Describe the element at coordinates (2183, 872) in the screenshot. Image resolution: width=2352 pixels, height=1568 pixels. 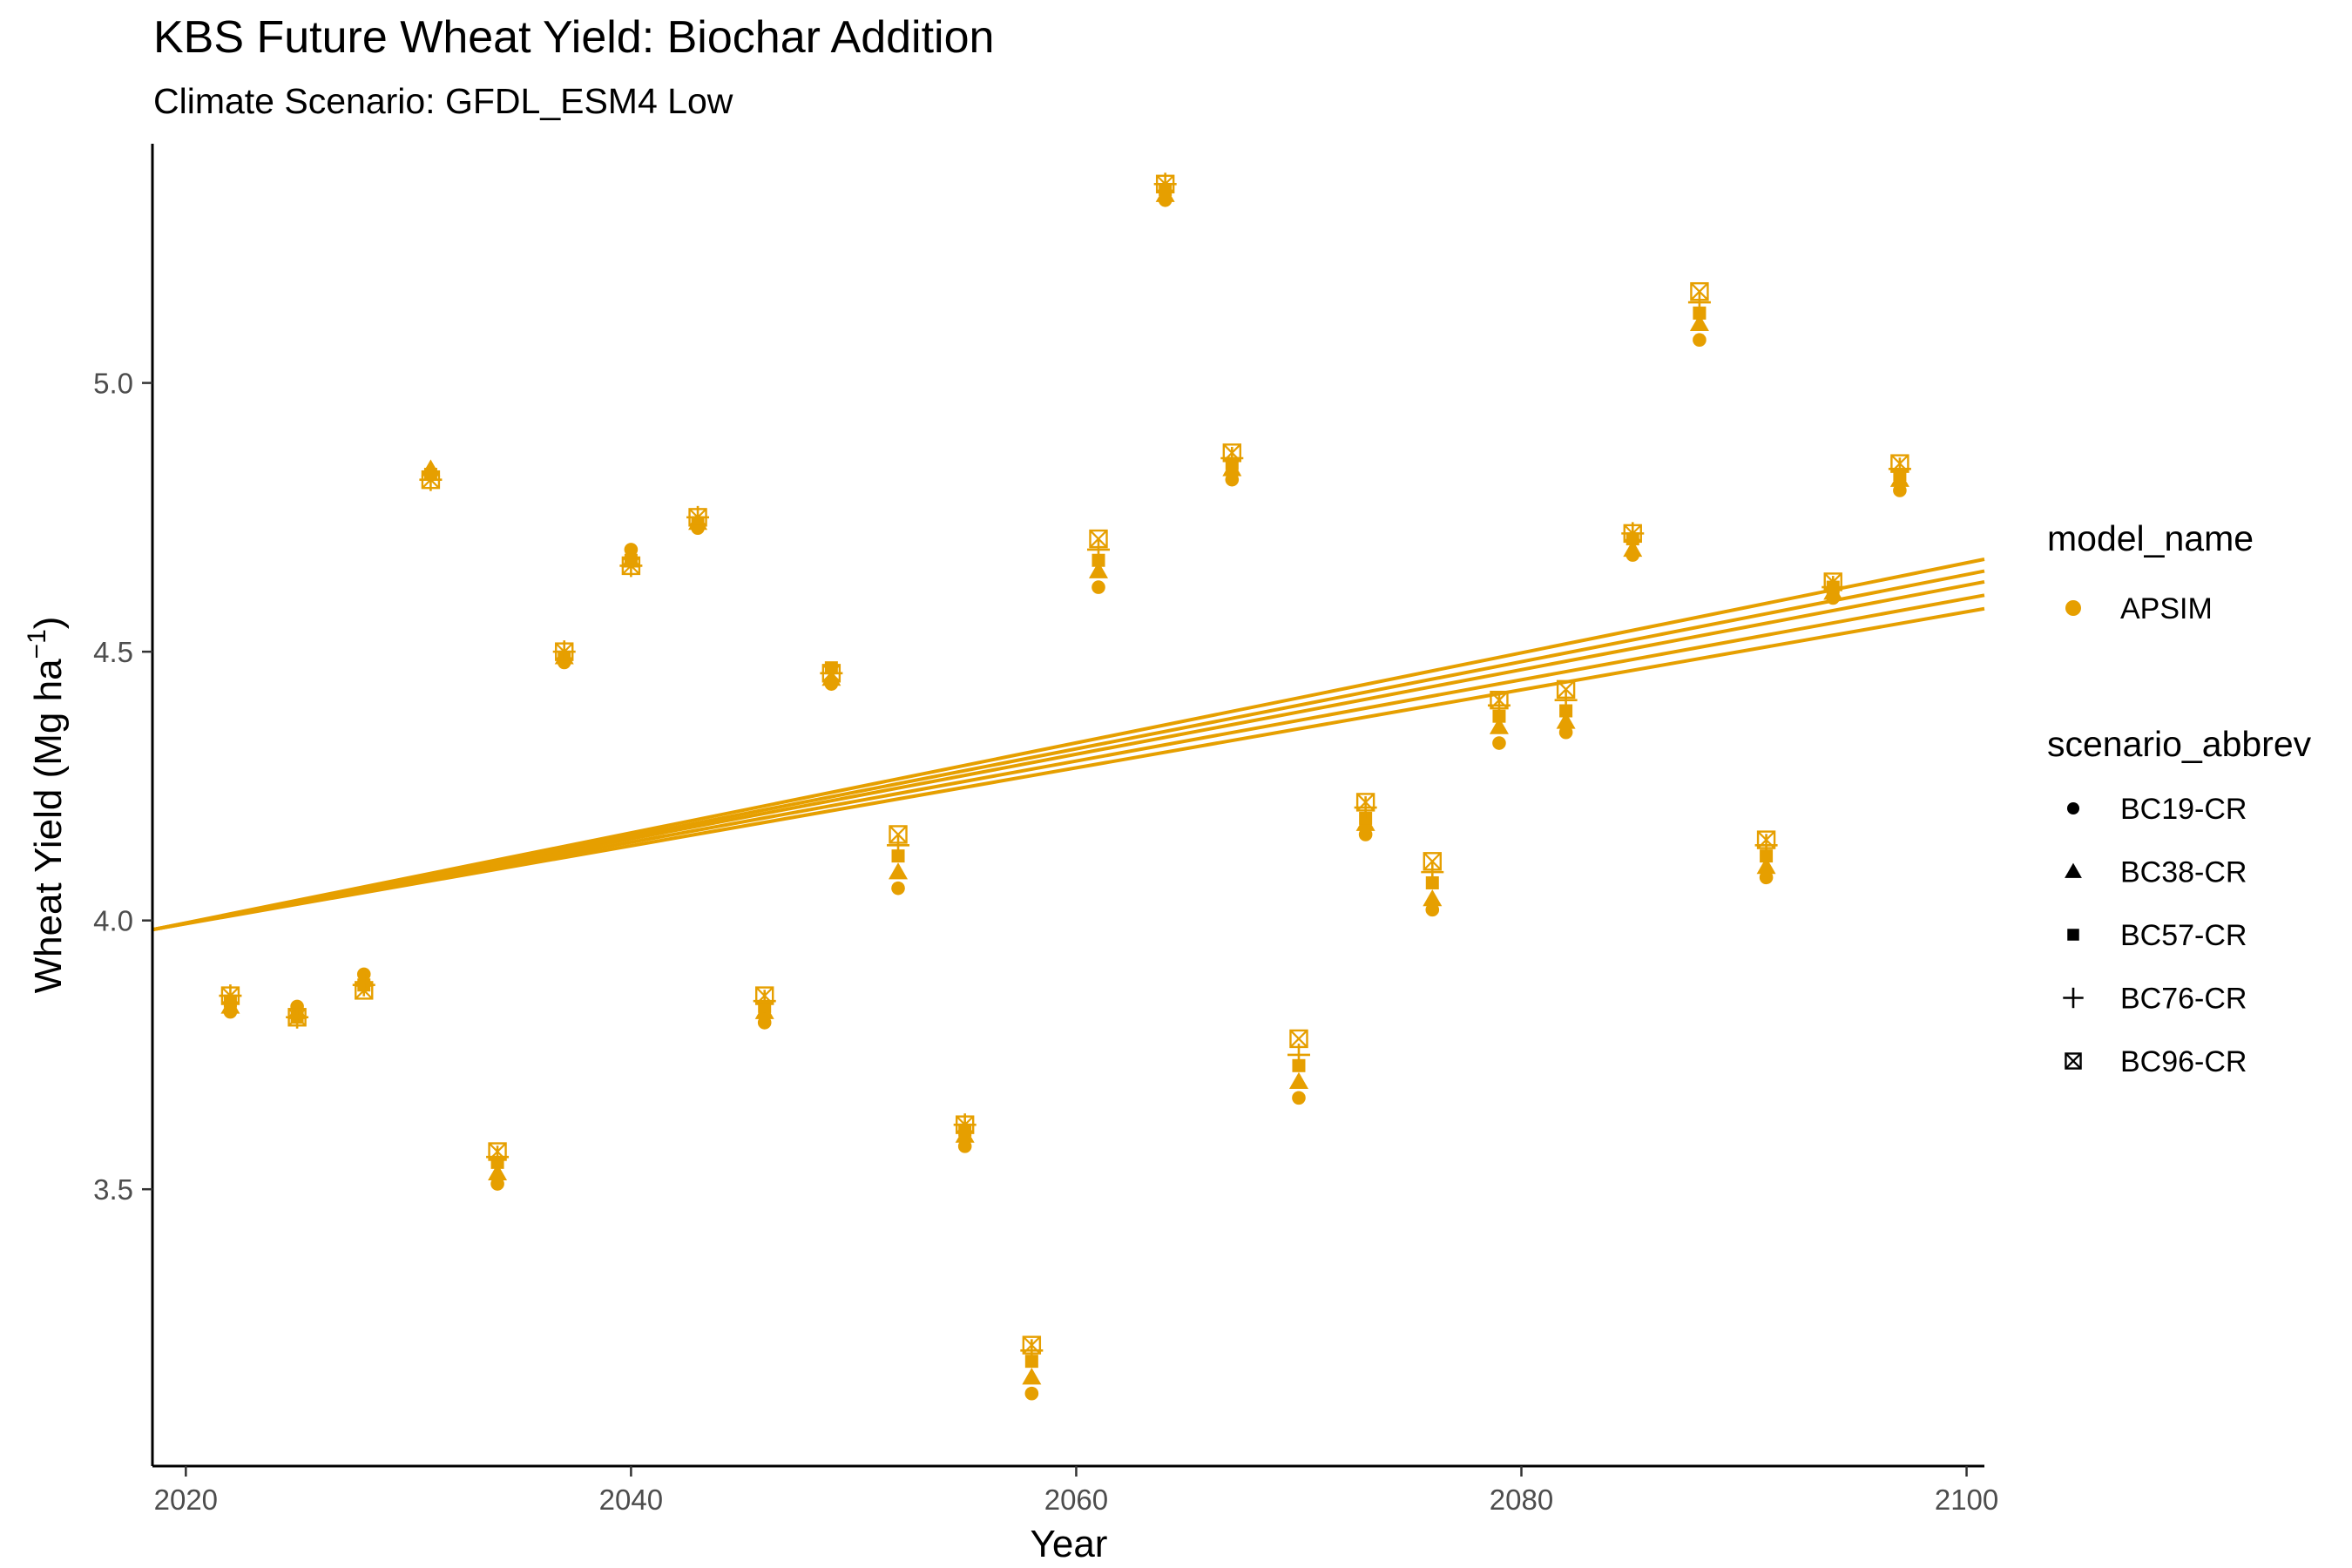
I see `legend-scenario-label: BC38-CR` at that location.